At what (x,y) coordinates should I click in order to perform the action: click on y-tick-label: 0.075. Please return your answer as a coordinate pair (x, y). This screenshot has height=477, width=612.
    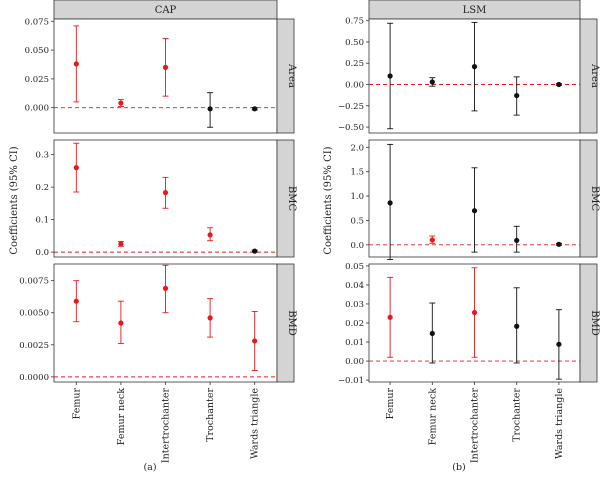
    Looking at the image, I should click on (37, 22).